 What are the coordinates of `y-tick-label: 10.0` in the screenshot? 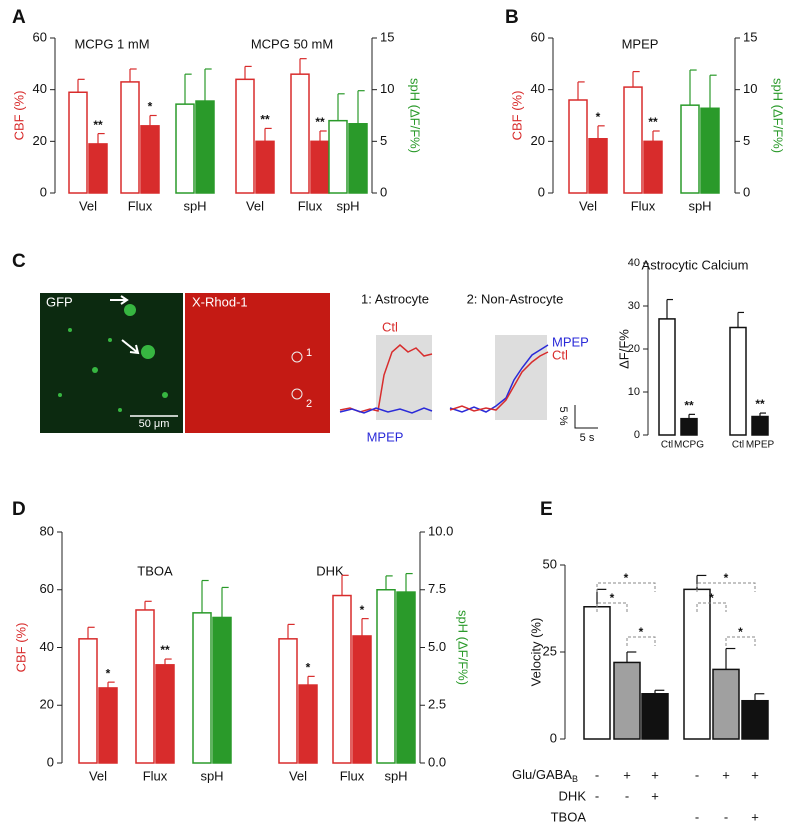 It's located at (440, 530).